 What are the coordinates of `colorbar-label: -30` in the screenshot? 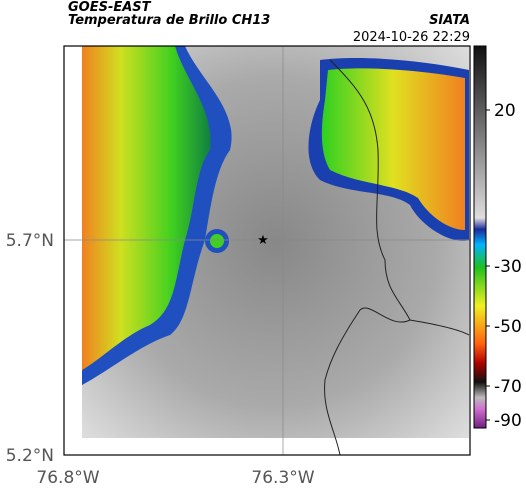 It's located at (508, 267).